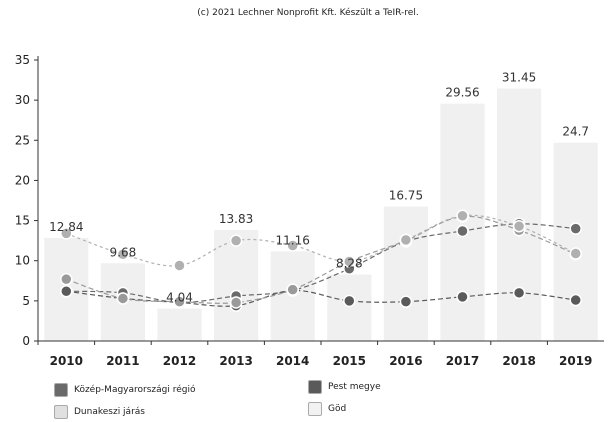 Image resolution: width=616 pixels, height=422 pixels. Describe the element at coordinates (66, 361) in the screenshot. I see `x-tick-label-2010: 2010` at that location.